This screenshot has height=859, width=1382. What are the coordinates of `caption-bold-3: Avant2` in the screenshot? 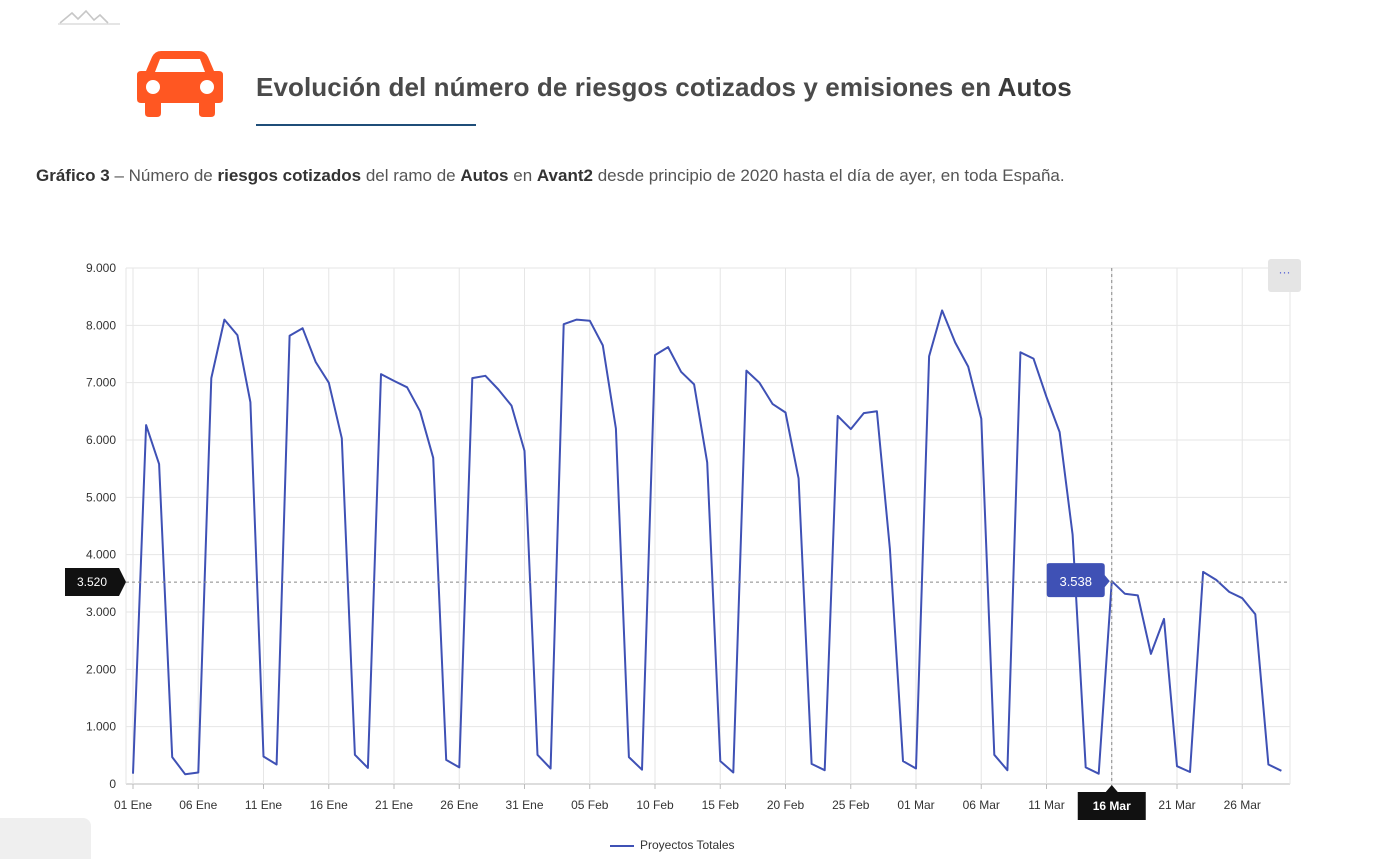 It's located at (564, 175).